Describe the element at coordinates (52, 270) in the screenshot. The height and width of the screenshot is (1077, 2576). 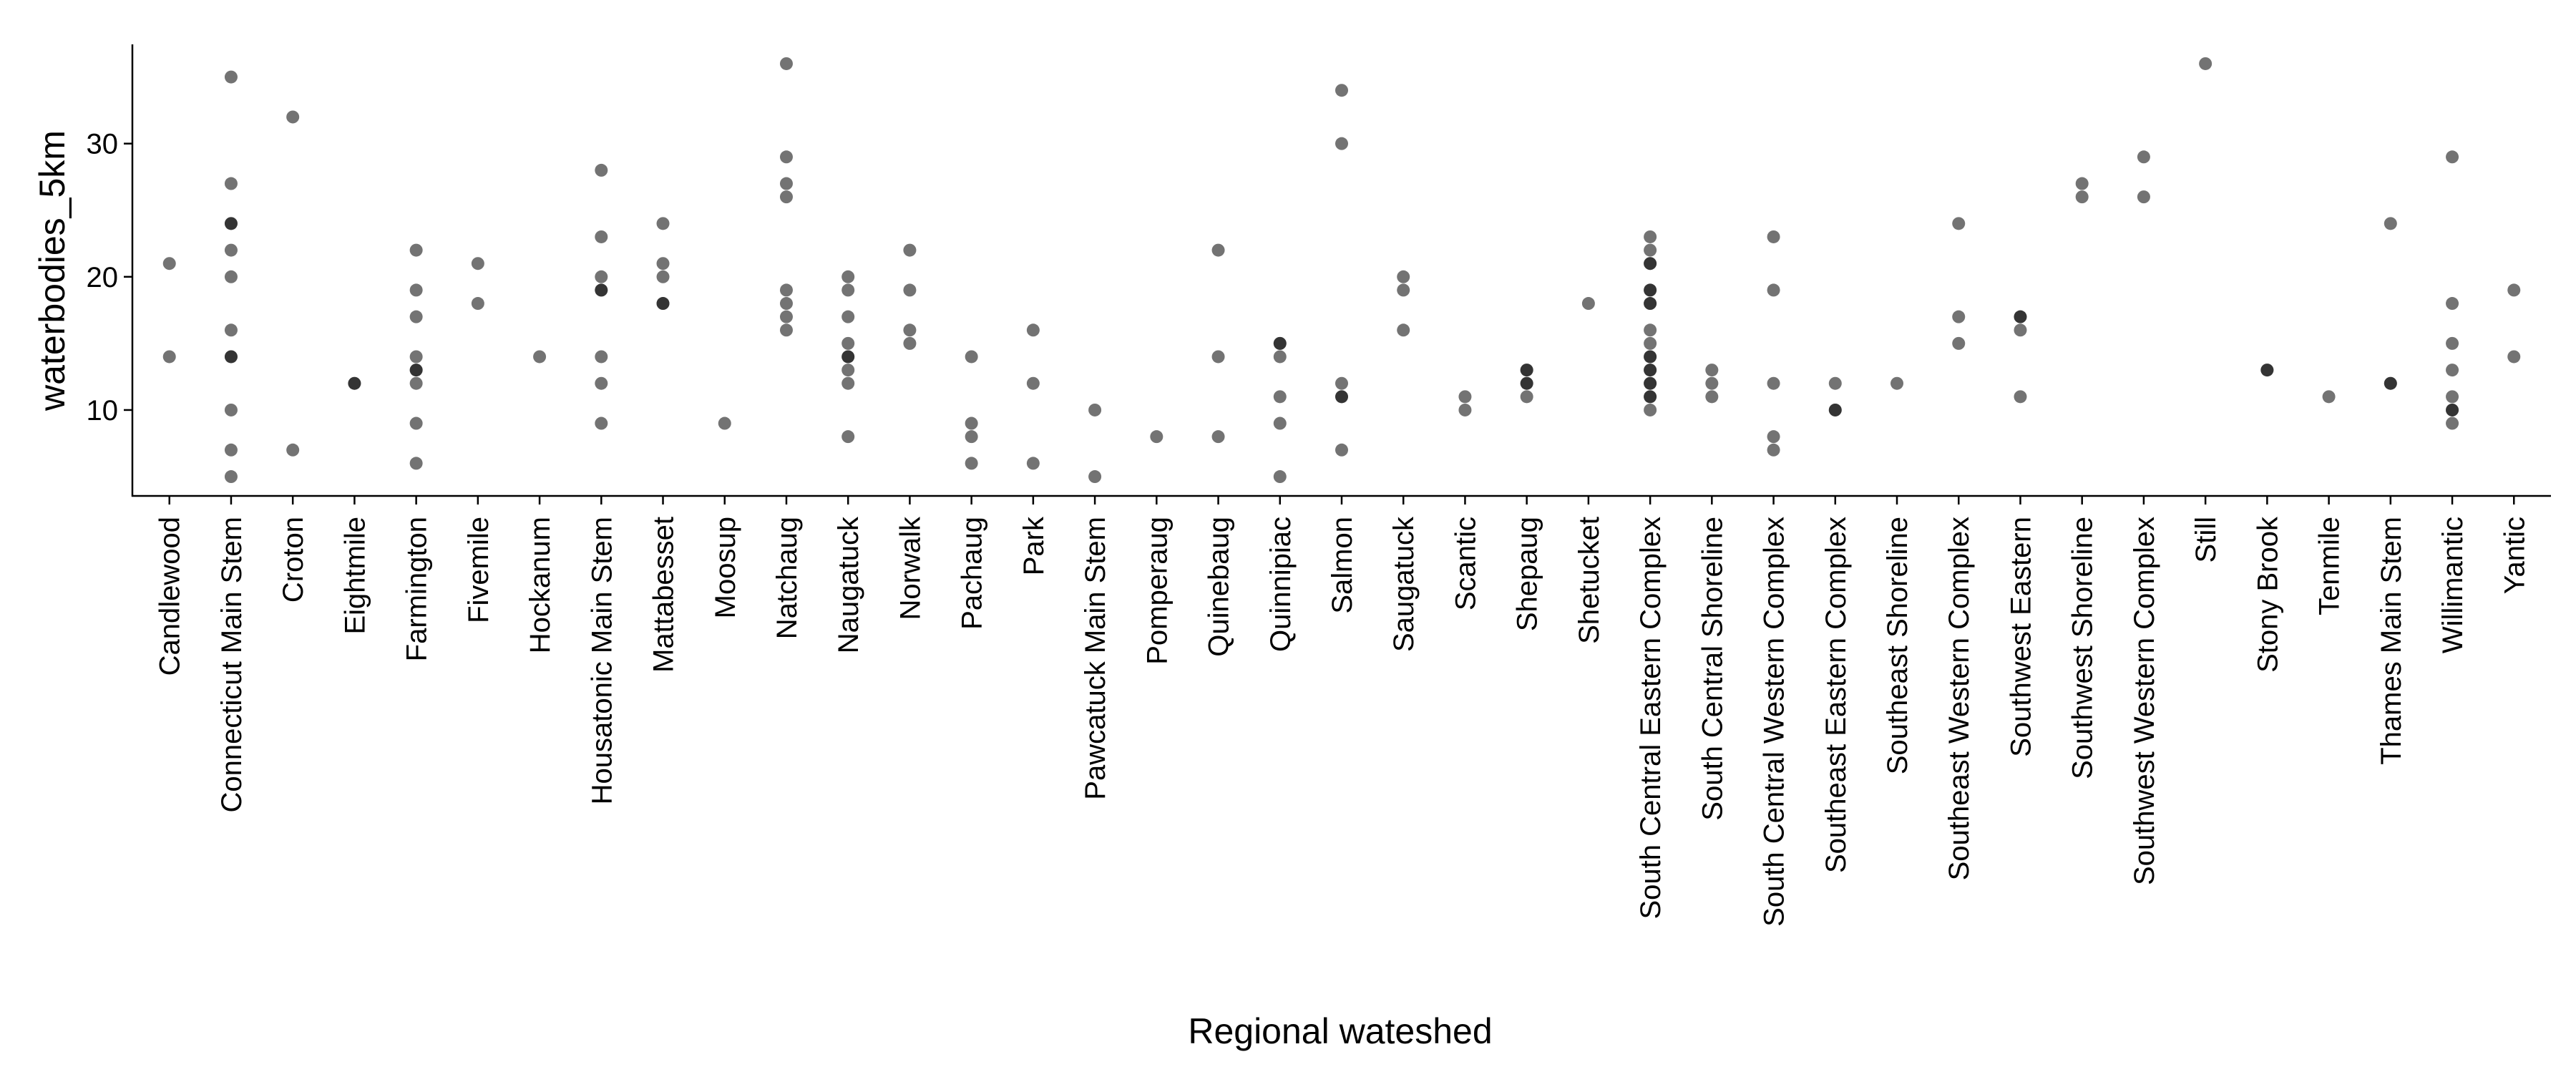
I see `y-axis-title: waterbodies_5km` at that location.